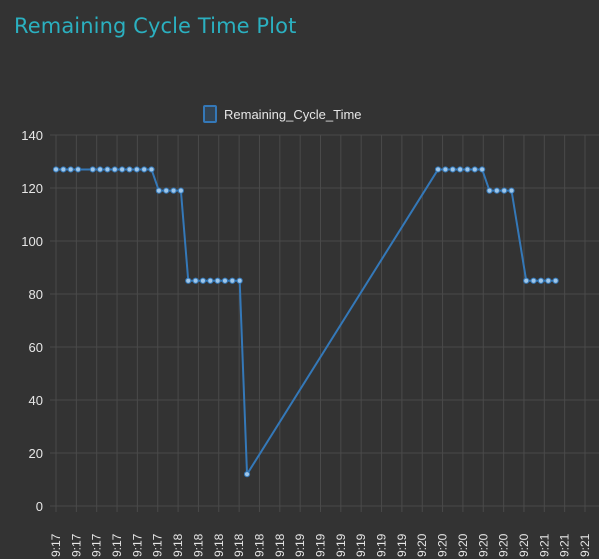 The width and height of the screenshot is (599, 559). What do you see at coordinates (155, 26) in the screenshot?
I see `panel-title: Remaining Cycle Time Plot` at bounding box center [155, 26].